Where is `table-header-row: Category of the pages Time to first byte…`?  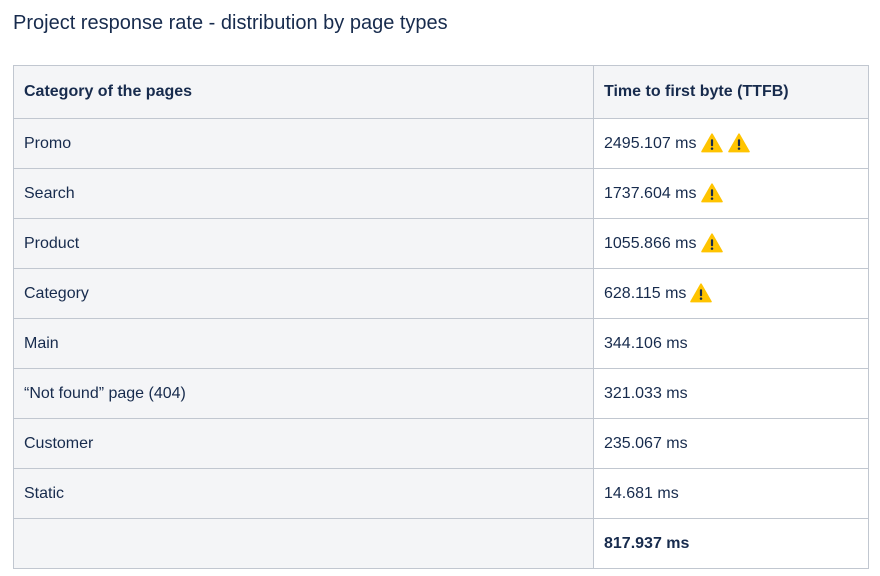 table-header-row: Category of the pages Time to first byte… is located at coordinates (441, 92).